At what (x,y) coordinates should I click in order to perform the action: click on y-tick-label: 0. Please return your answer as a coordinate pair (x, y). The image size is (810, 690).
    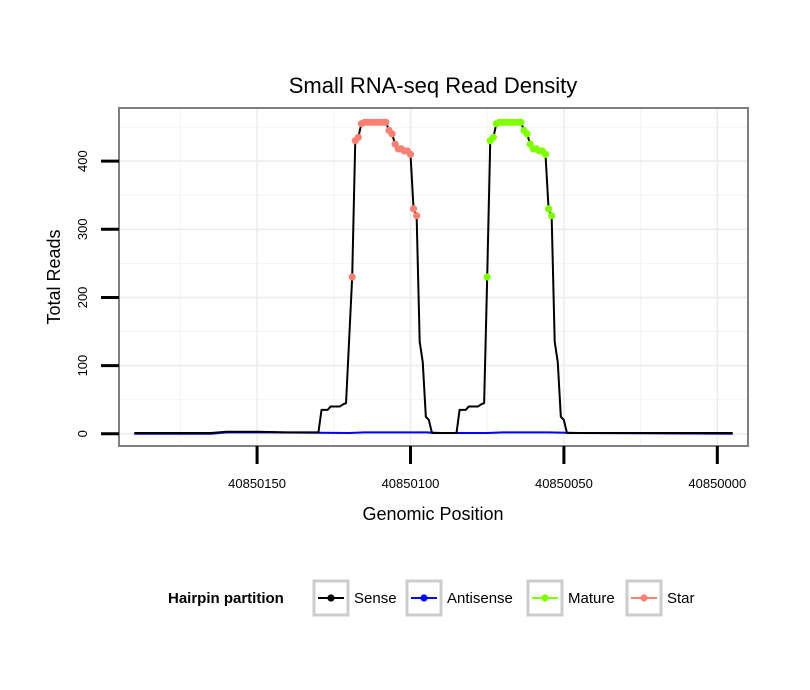
    Looking at the image, I should click on (82, 433).